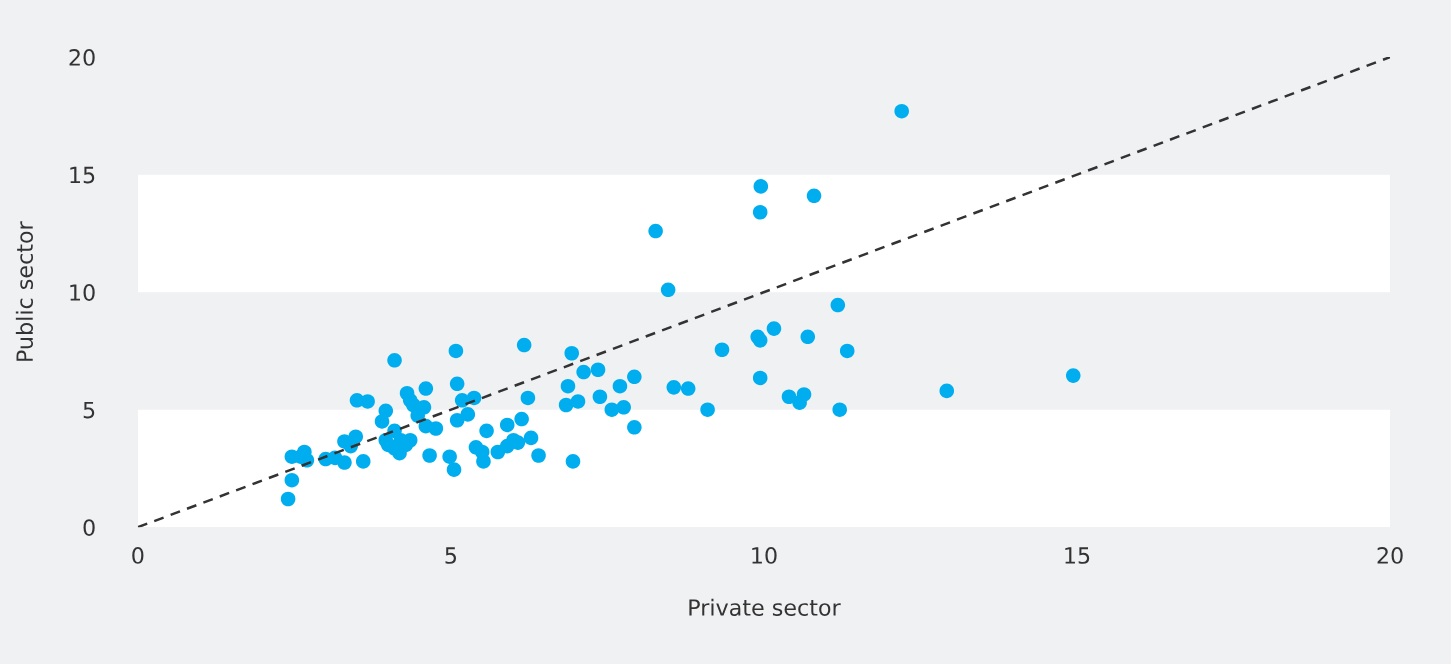 This screenshot has height=664, width=1451. Describe the element at coordinates (138, 555) in the screenshot. I see `x-tick-label: 0` at that location.